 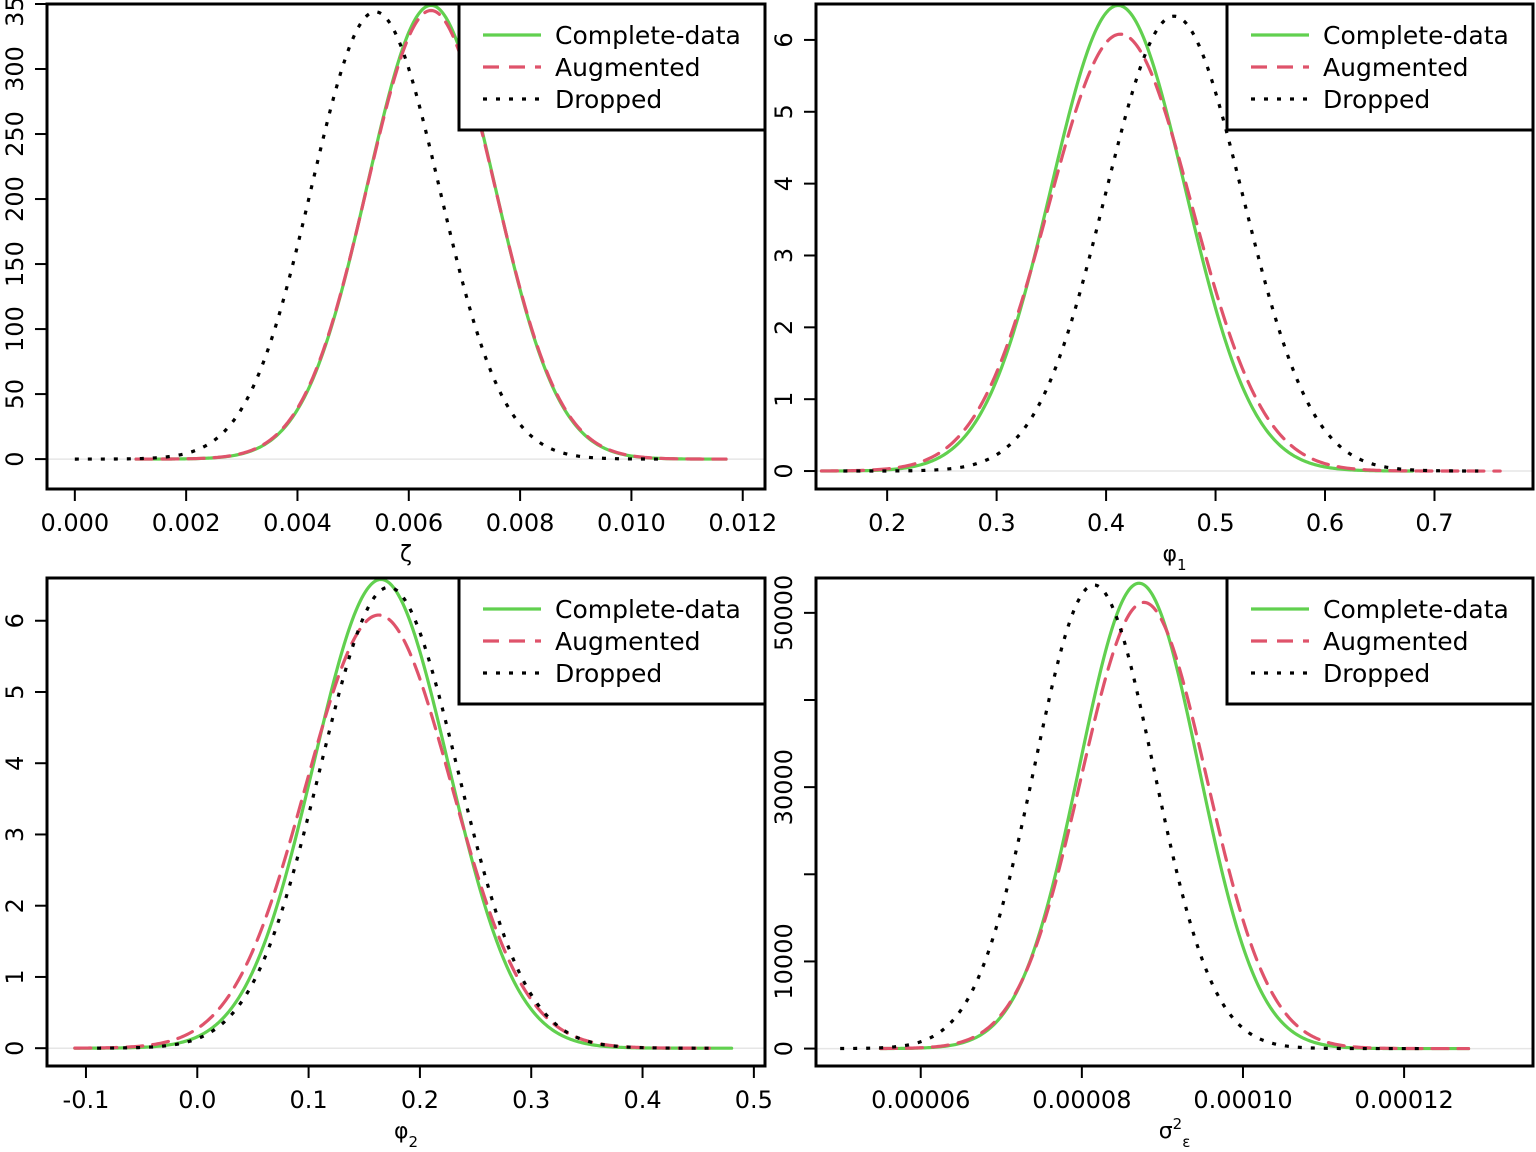 What do you see at coordinates (15, 13) in the screenshot?
I see `y-tick-label: 350` at bounding box center [15, 13].